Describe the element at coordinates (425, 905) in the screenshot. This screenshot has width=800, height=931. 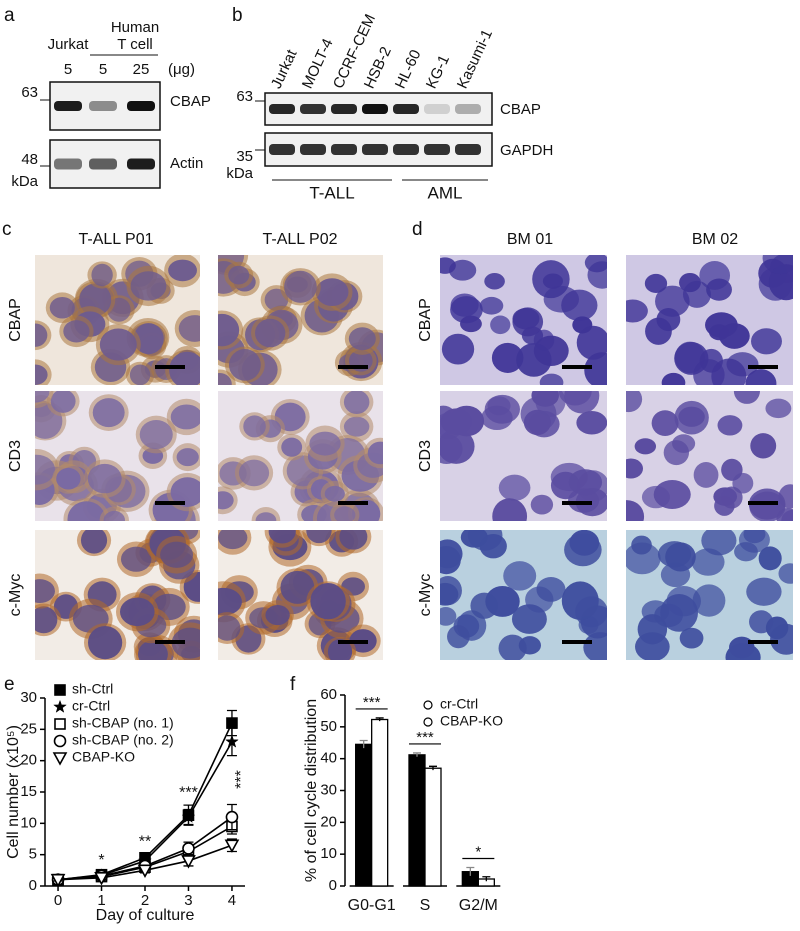
I see `x-tick-label: S` at that location.